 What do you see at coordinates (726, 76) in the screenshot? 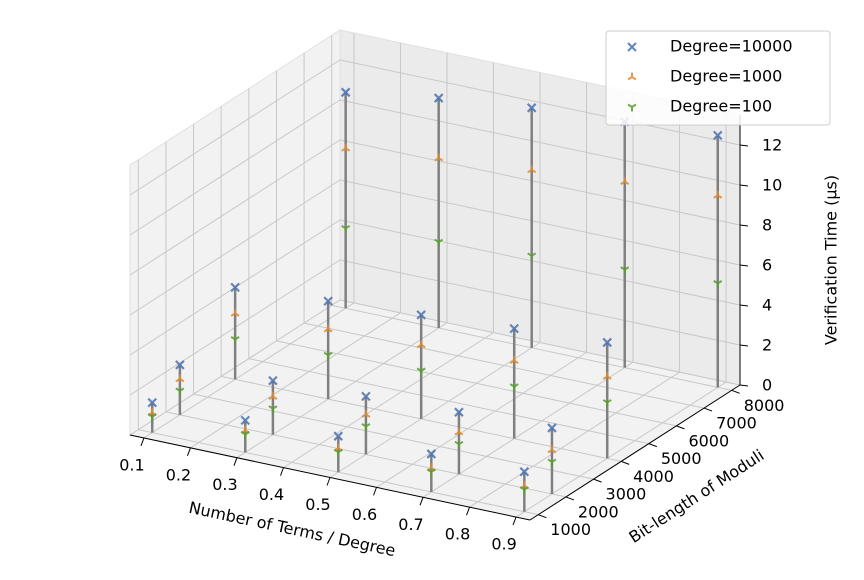
I see `legend-label: Degree=1000` at bounding box center [726, 76].